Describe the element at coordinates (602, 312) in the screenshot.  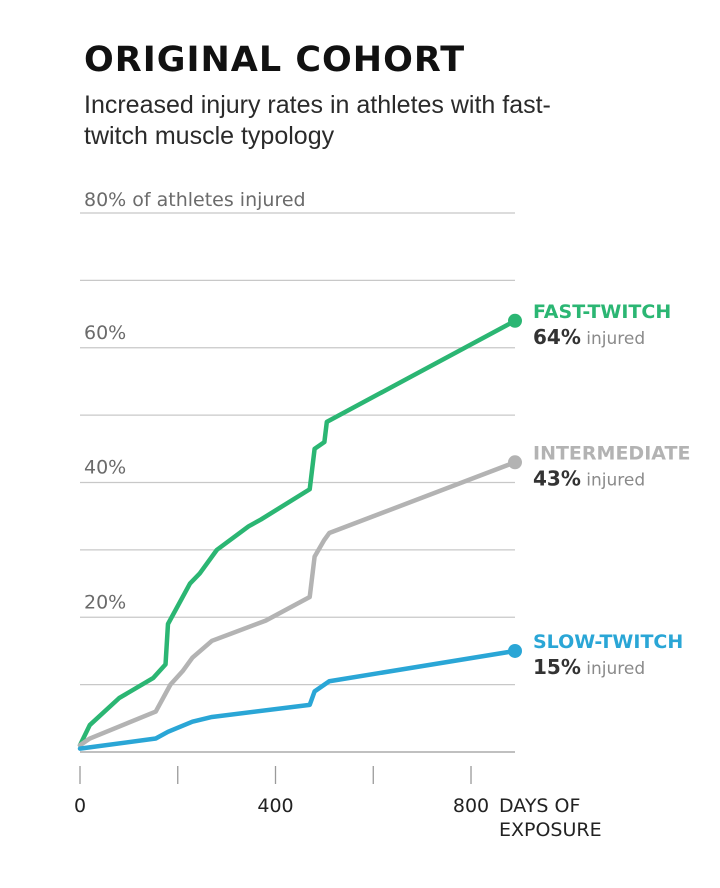
I see `series-name-label: FAST-TWITCH` at that location.